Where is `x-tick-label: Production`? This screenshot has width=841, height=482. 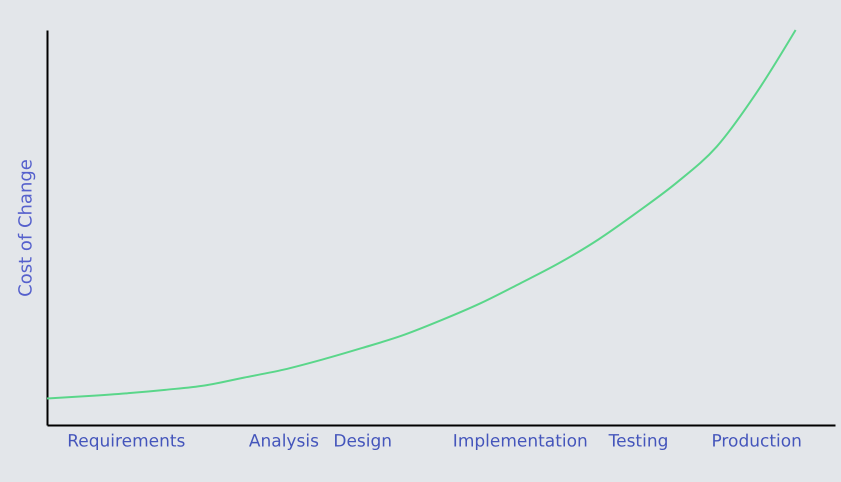 x-tick-label: Production is located at coordinates (756, 442).